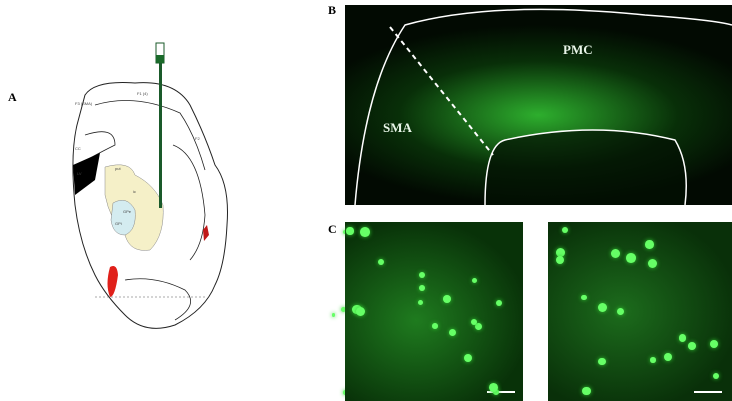 The image size is (732, 401). I want to click on sma-label: SMA, so click(397, 127).